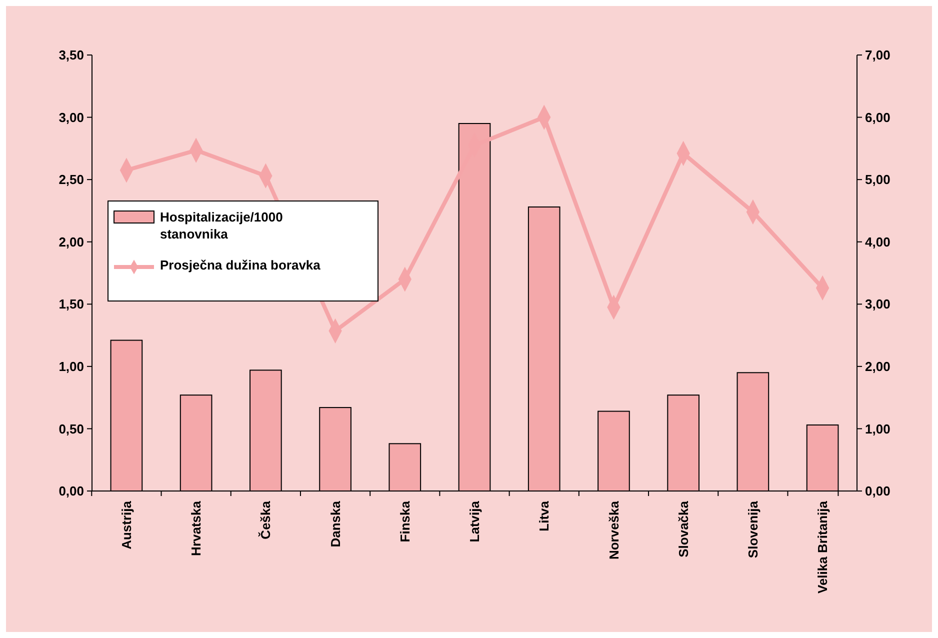 The height and width of the screenshot is (638, 938). What do you see at coordinates (877, 117) in the screenshot?
I see `y2-tick-label: 6,00` at bounding box center [877, 117].